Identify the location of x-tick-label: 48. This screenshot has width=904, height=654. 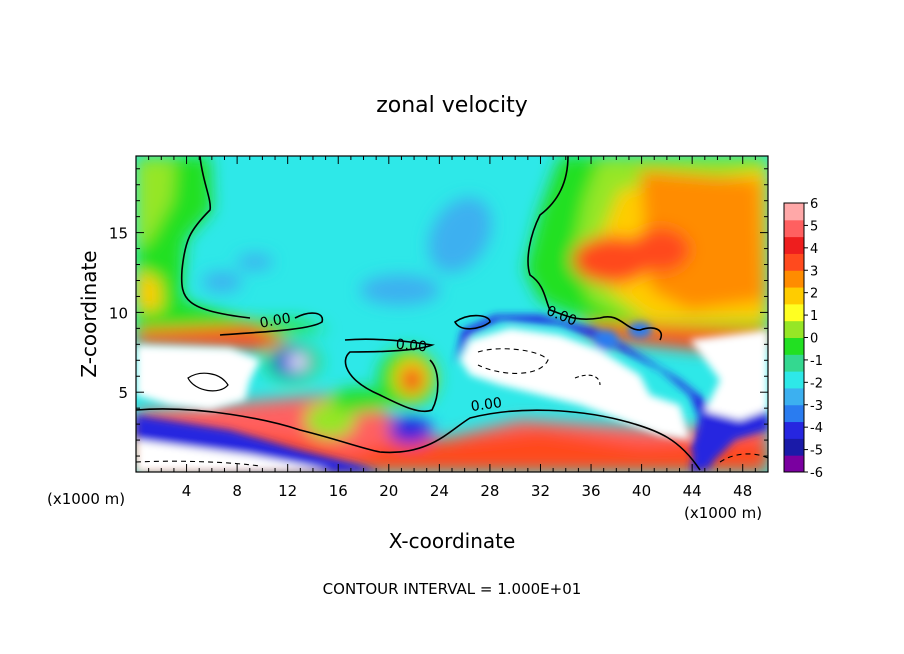
(742, 491).